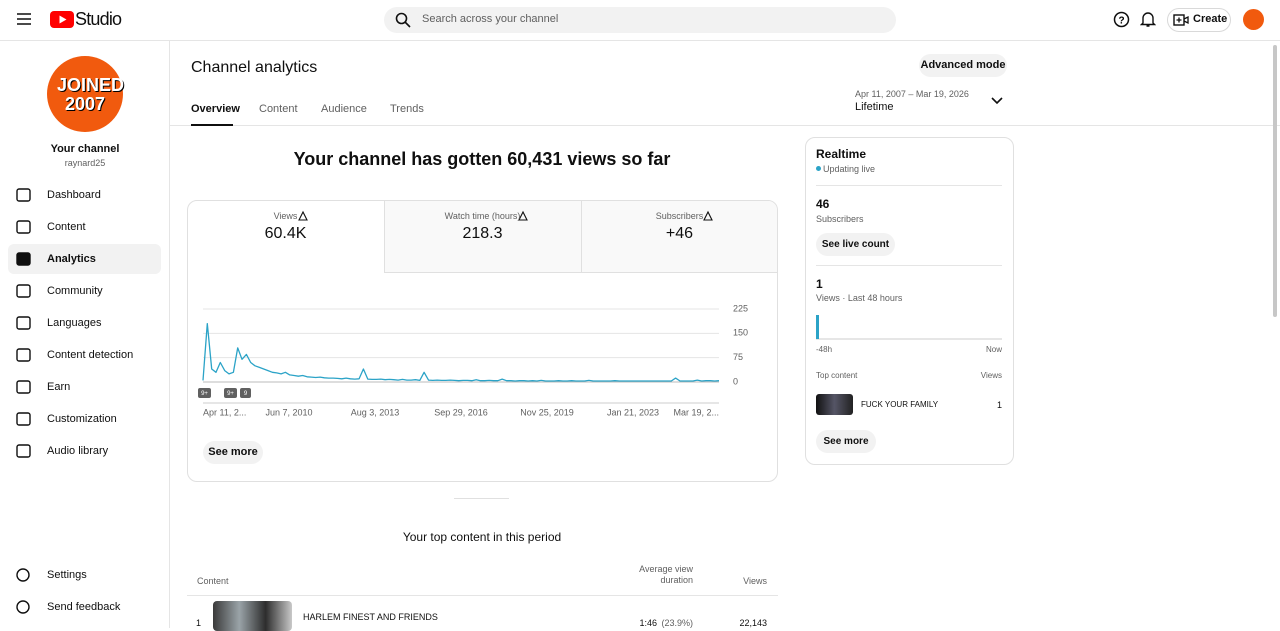  What do you see at coordinates (819, 284) in the screenshot?
I see `realtime-views: 1` at bounding box center [819, 284].